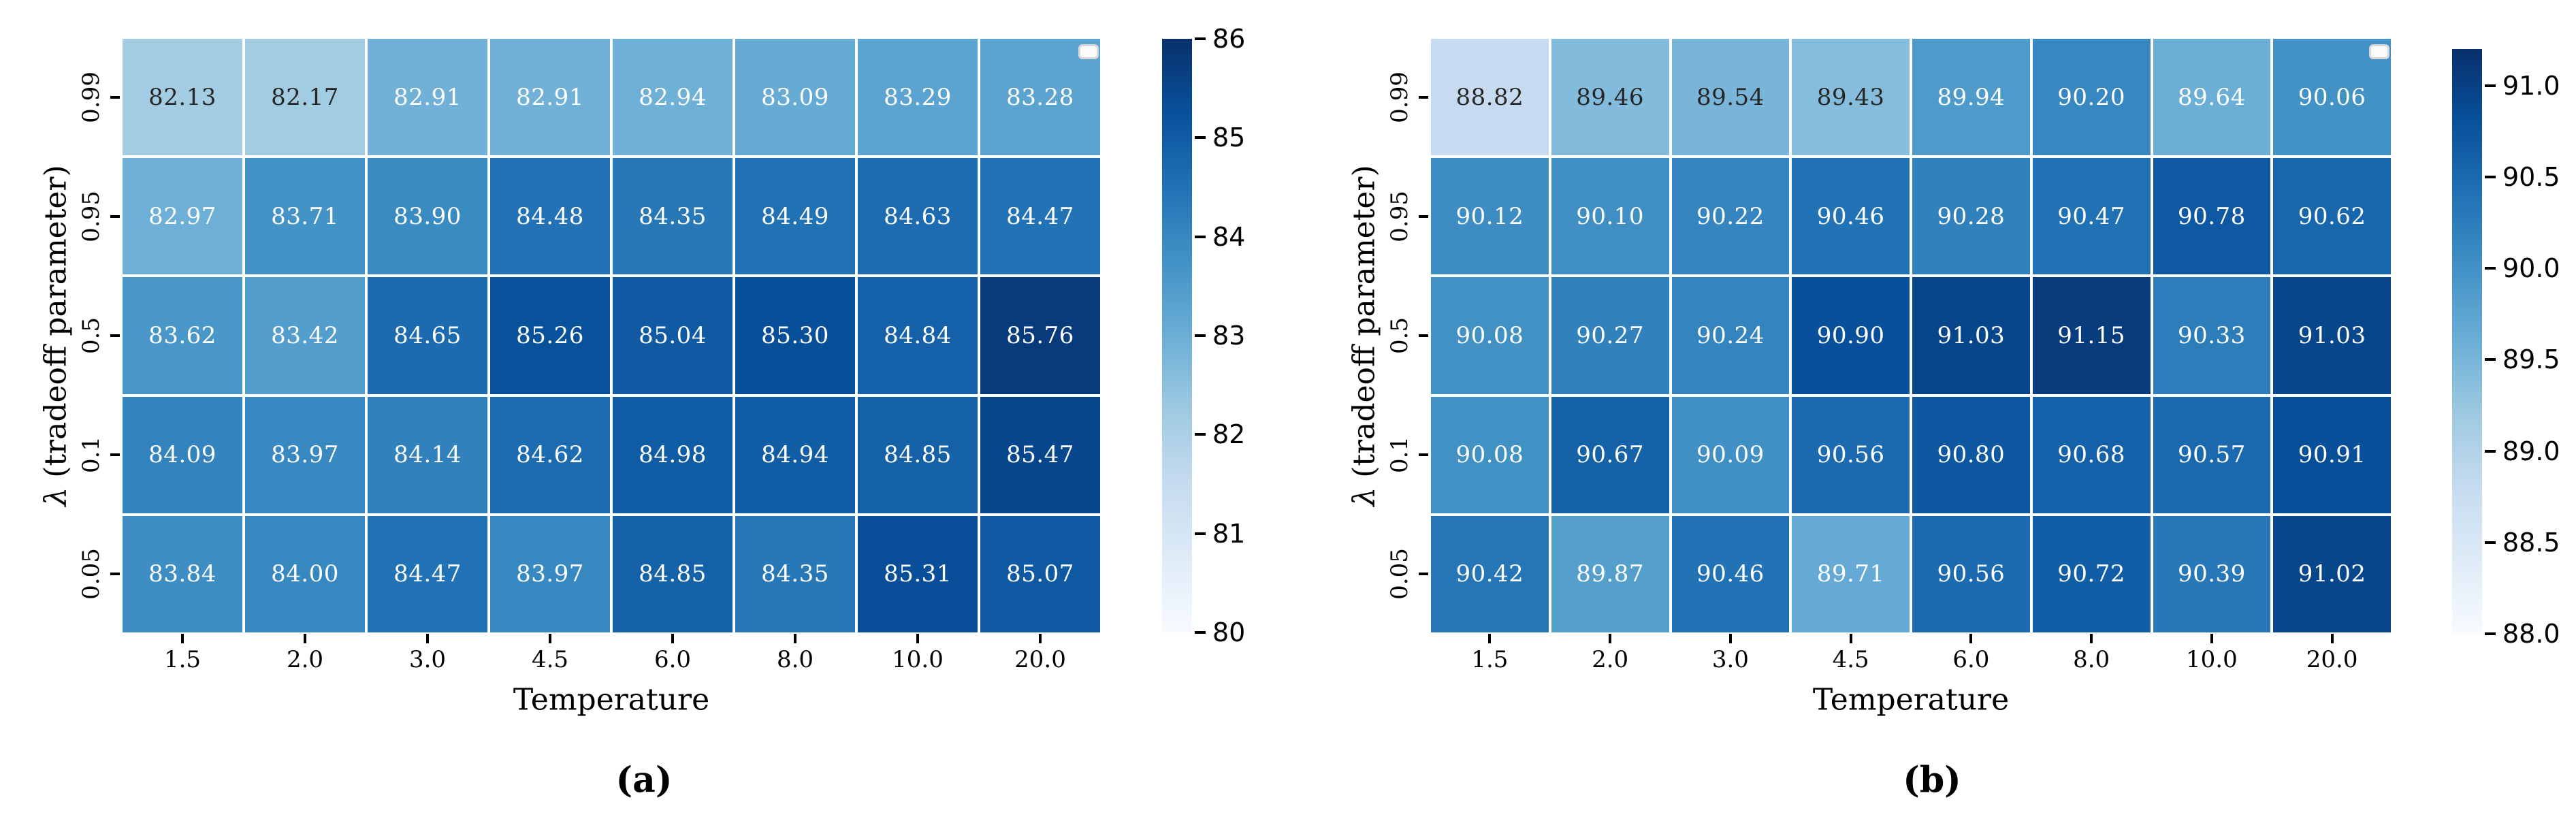  I want to click on heatmap-cell: 91.03, so click(1971, 336).